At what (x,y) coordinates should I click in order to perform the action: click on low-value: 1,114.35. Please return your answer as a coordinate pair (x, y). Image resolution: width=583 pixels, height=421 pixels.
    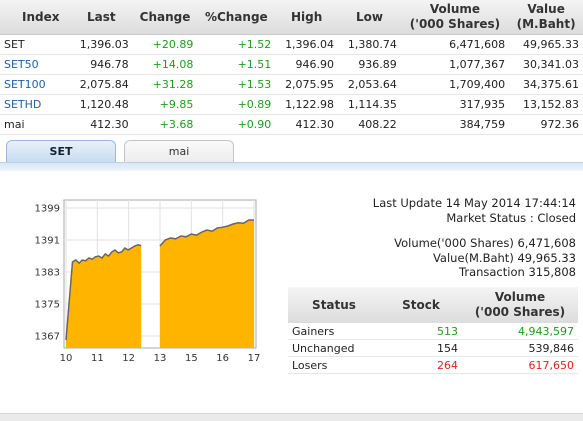
    Looking at the image, I should click on (369, 104).